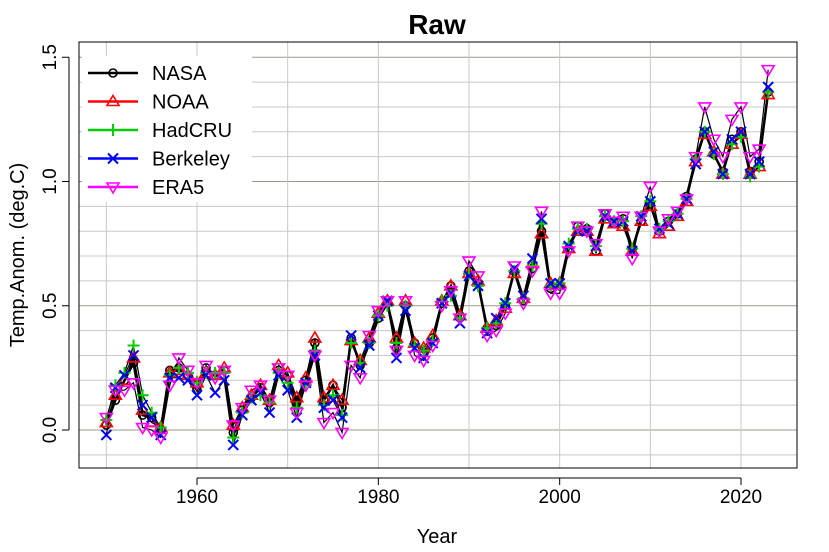 The height and width of the screenshot is (552, 829). I want to click on legend-label-berkeley: Berkeley, so click(191, 160).